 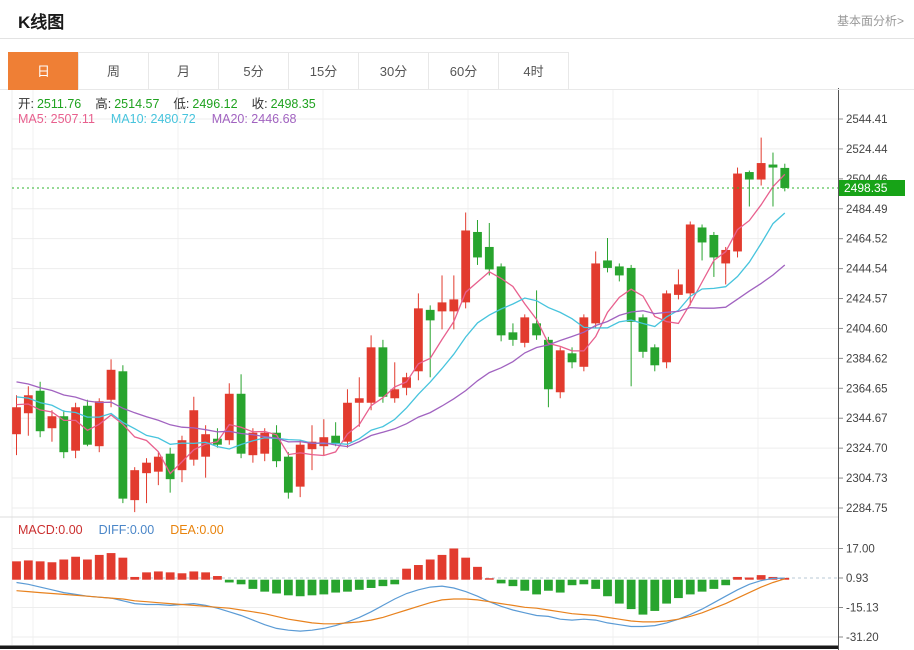 I want to click on dea-line, so click(x=400, y=601).